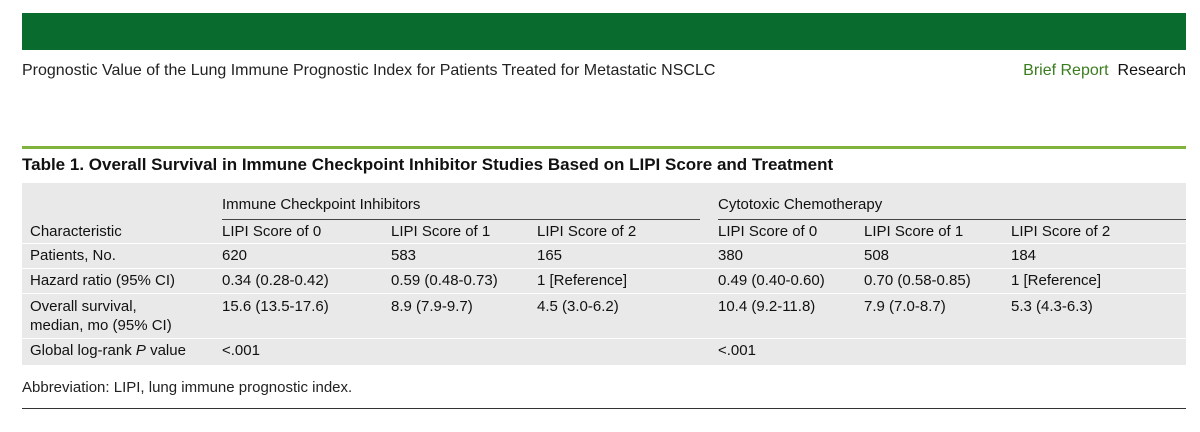 Image resolution: width=1200 pixels, height=432 pixels. What do you see at coordinates (103, 280) in the screenshot?
I see `row-label-hazard-ratio: Hazard ratio (95% CI)` at bounding box center [103, 280].